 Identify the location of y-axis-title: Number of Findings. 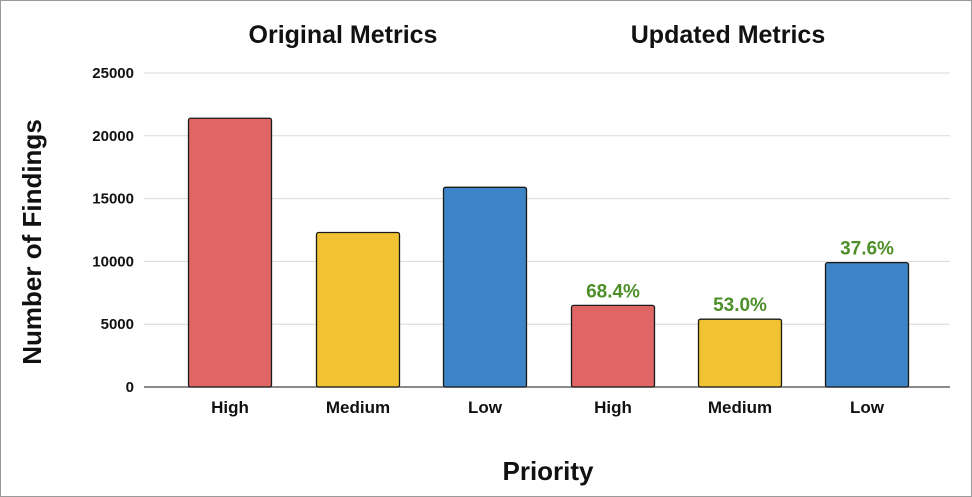
(32, 242).